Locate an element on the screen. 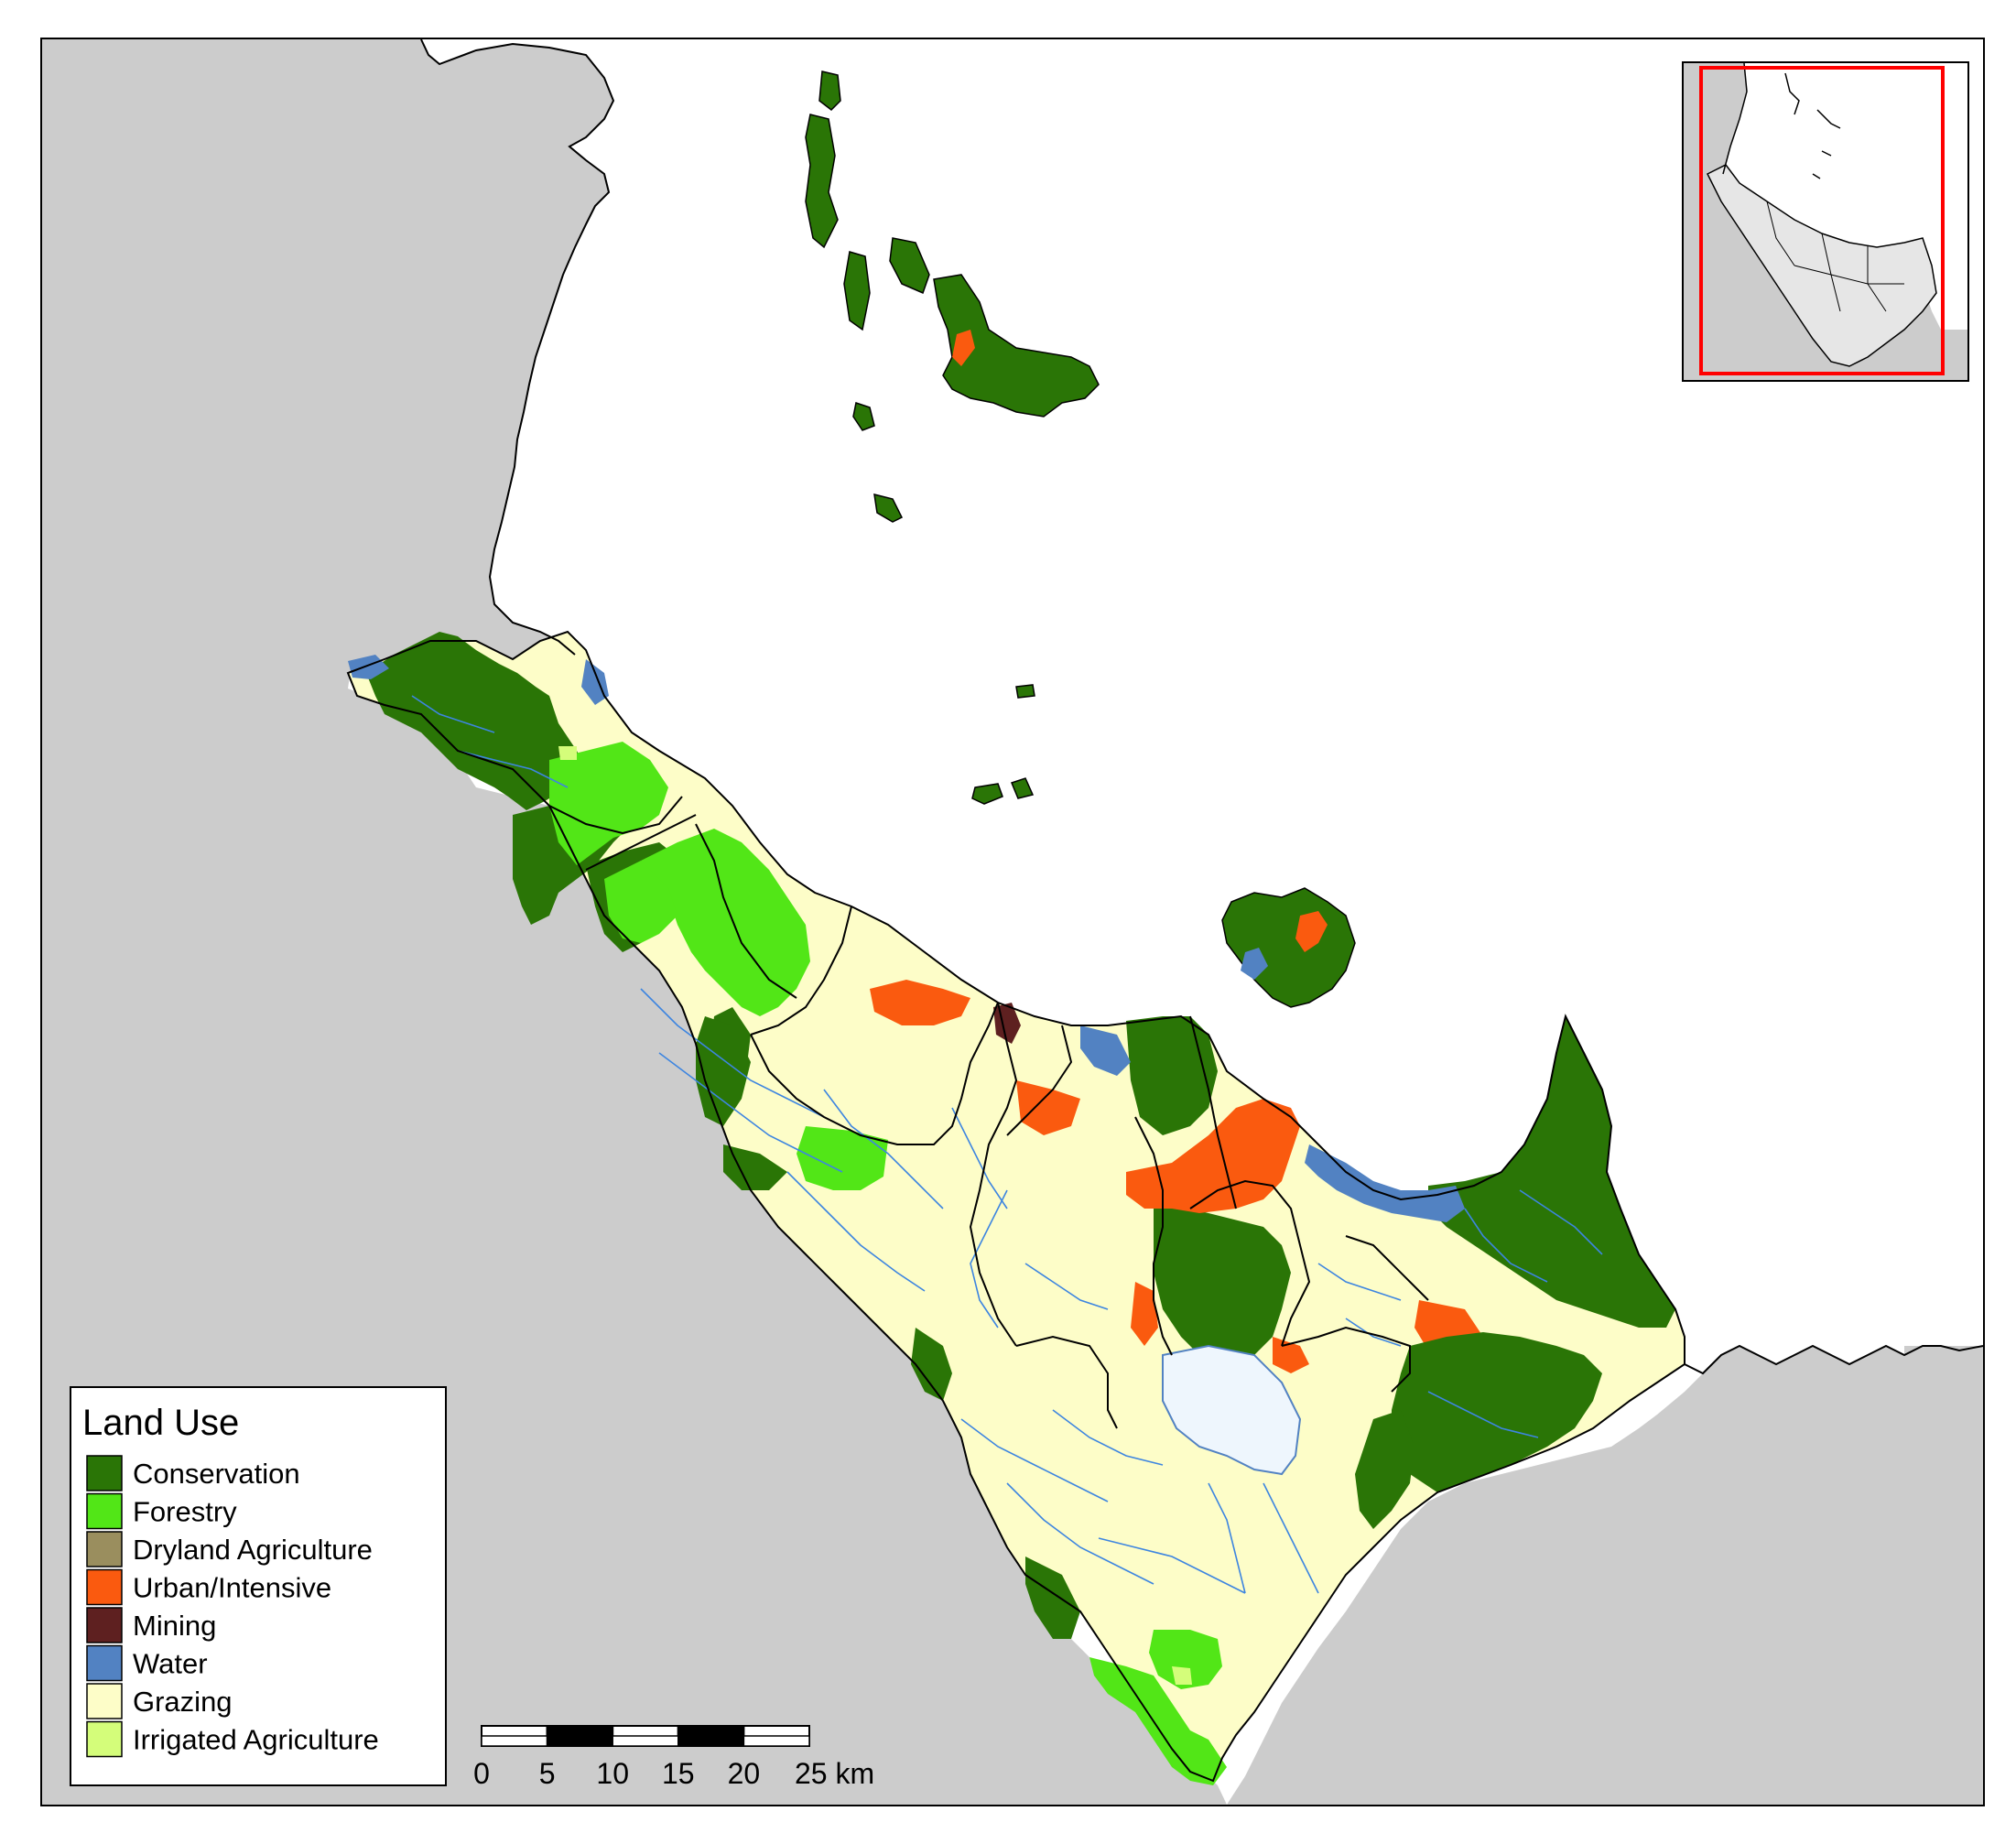 This screenshot has width=2016, height=1833. scale-tick-label: 10 is located at coordinates (612, 1774).